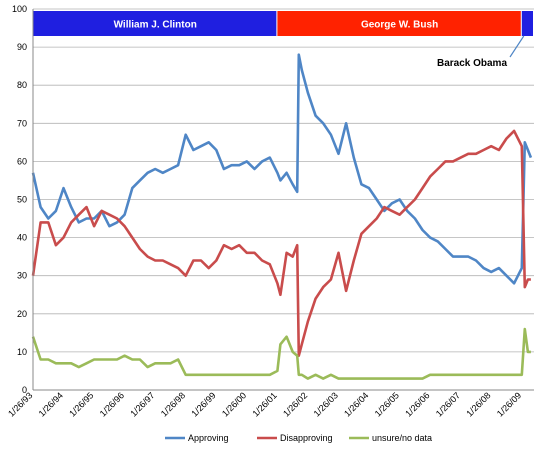 Image resolution: width=550 pixels, height=452 pixels. I want to click on y-tick-label: 90, so click(22, 47).